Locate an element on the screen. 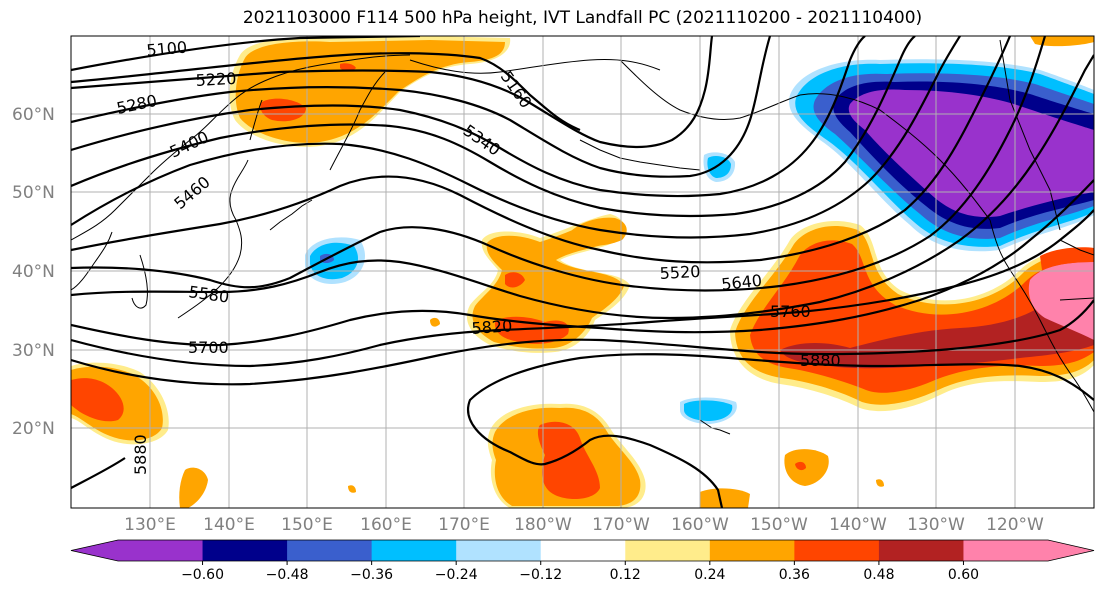 This screenshot has height=601, width=1105. lon-label: 160°E is located at coordinates (386, 525).